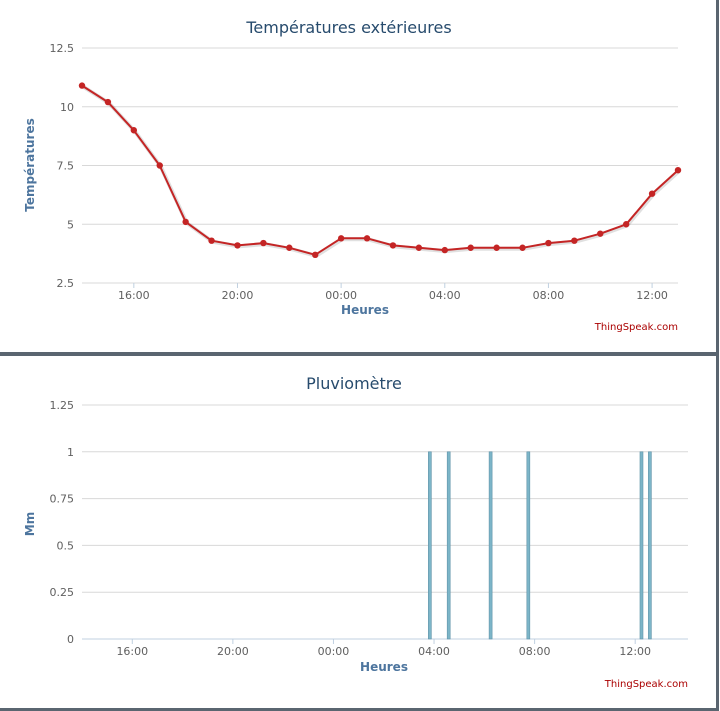 This screenshot has width=720, height=711. Describe the element at coordinates (70, 452) in the screenshot. I see `y-tick-label: 1` at that location.